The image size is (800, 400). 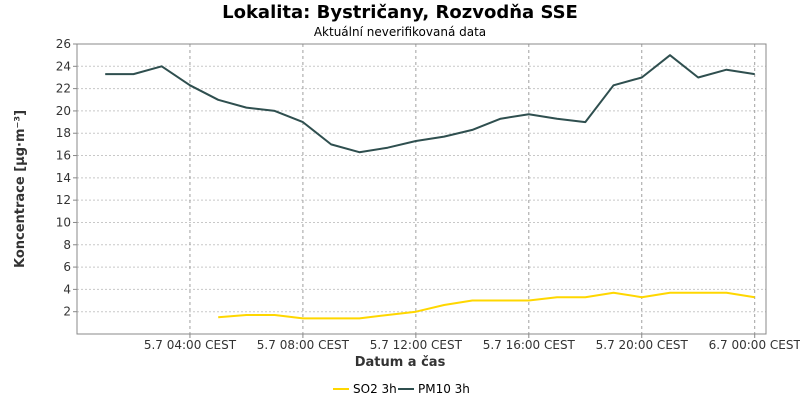 I want to click on y-tick-label: 6, so click(x=67, y=267).